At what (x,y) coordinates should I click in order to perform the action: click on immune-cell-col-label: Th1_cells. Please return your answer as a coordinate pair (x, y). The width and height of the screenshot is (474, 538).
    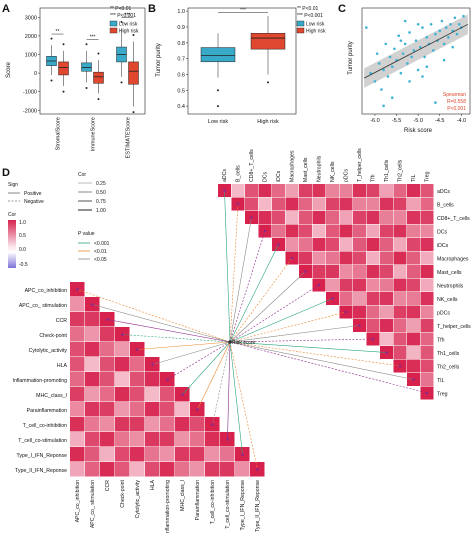
    Looking at the image, I should click on (387, 170).